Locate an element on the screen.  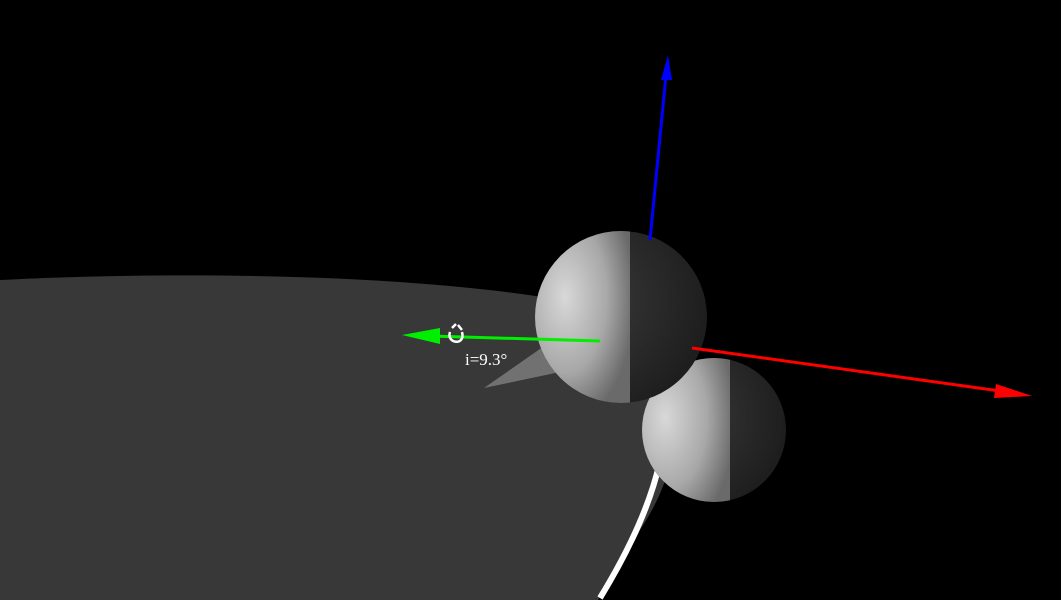
x-axis-arrow is located at coordinates (861, 372).